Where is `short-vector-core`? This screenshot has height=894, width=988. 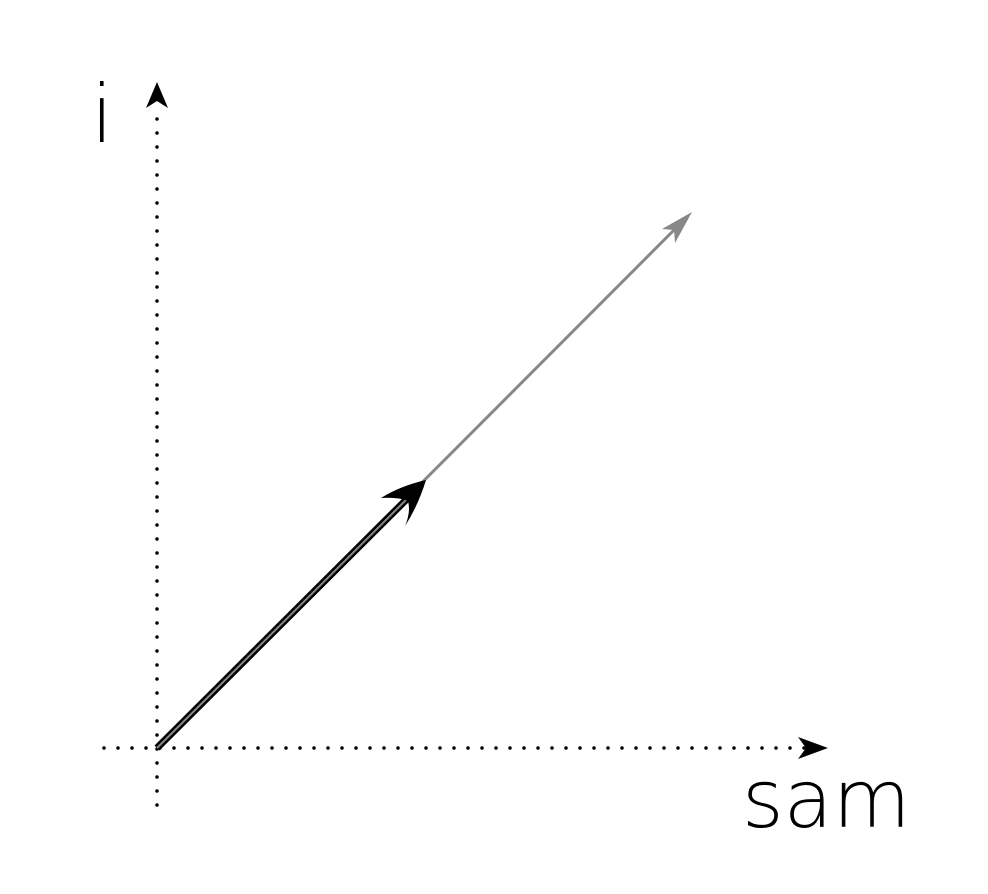 short-vector-core is located at coordinates (288, 617).